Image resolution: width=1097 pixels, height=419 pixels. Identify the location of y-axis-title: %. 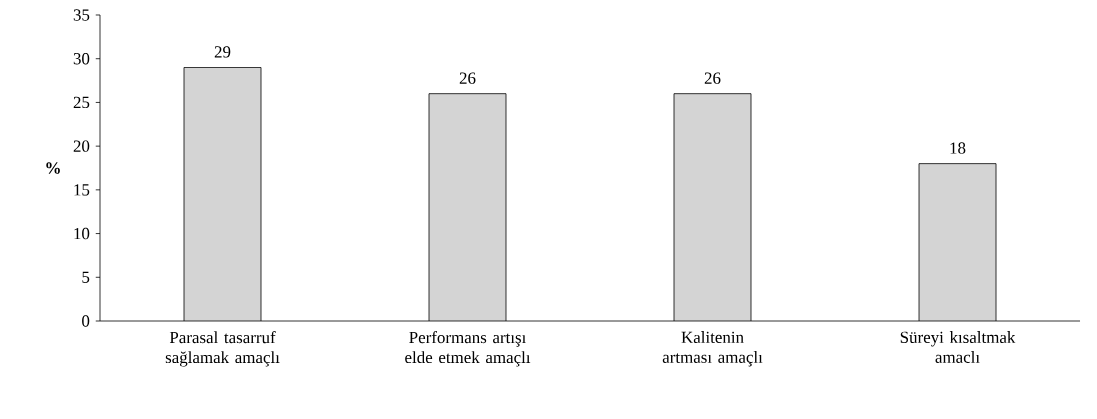
(53, 168).